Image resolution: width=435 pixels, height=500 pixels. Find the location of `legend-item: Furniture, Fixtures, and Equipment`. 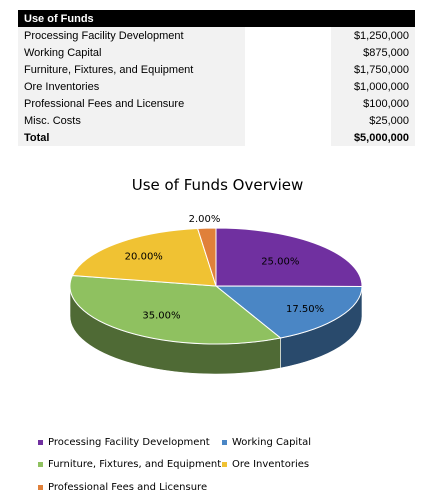

legend-item: Furniture, Fixtures, and Equipment is located at coordinates (129, 464).